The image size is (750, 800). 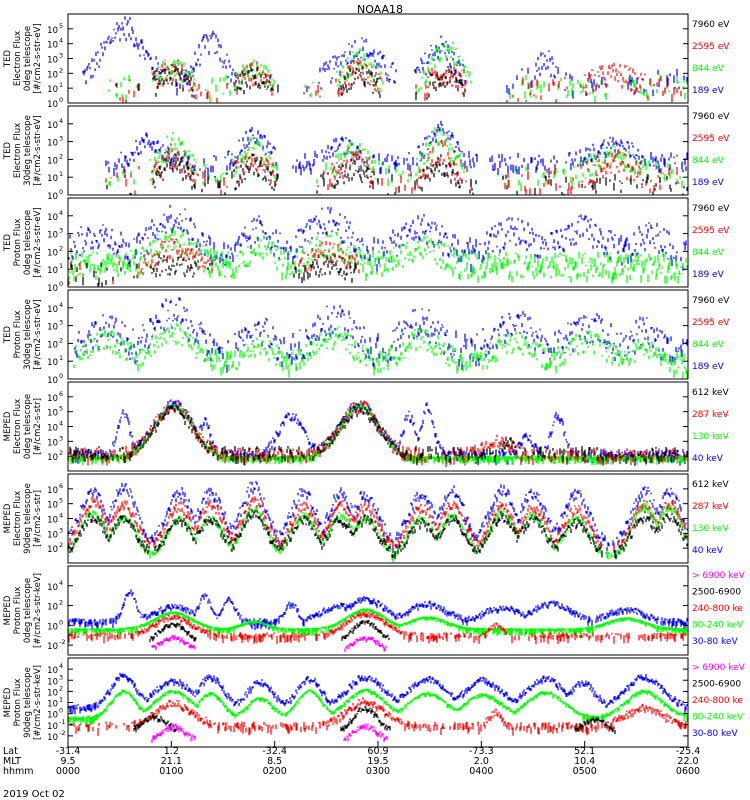 What do you see at coordinates (61, 192) in the screenshot?
I see `y-tick-exponent: 0` at bounding box center [61, 192].